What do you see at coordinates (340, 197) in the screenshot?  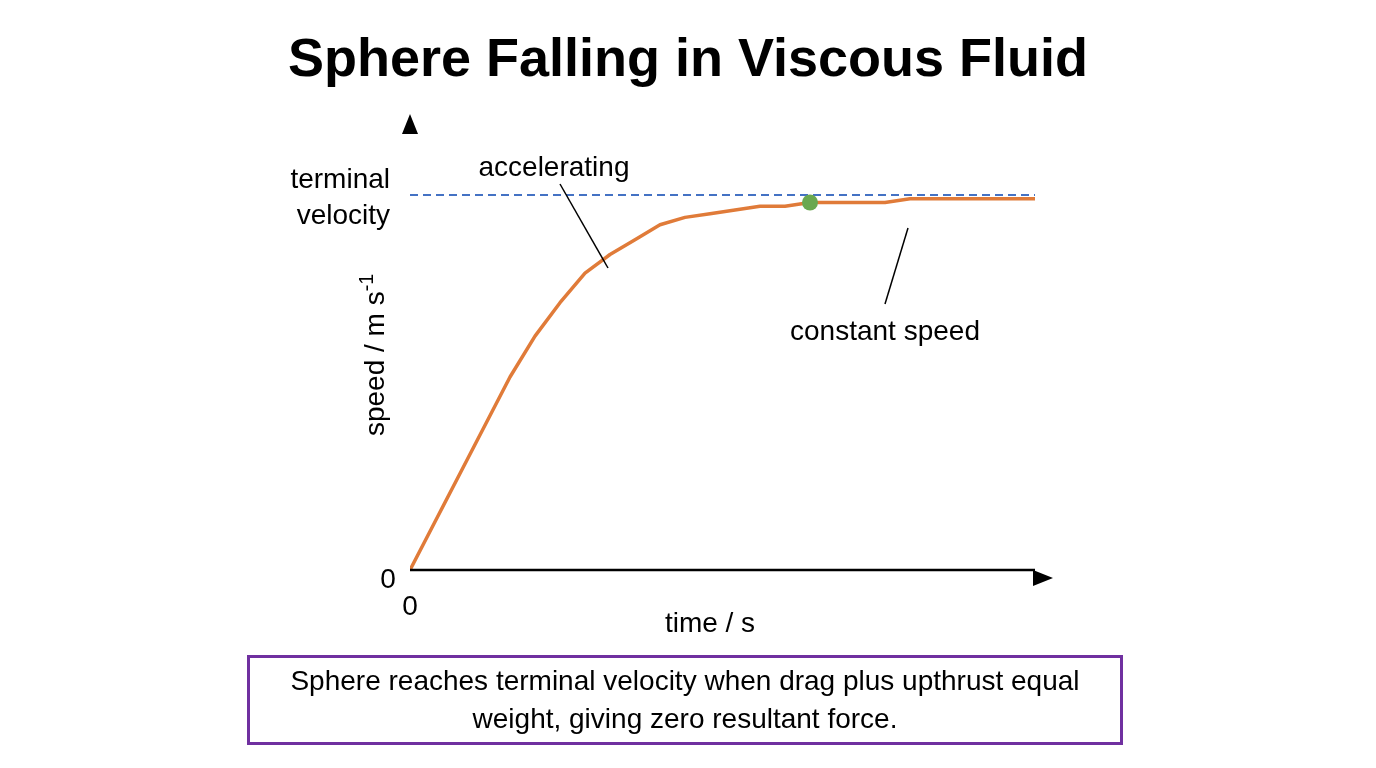 I see `ref-line-label: terminal velocity` at bounding box center [340, 197].